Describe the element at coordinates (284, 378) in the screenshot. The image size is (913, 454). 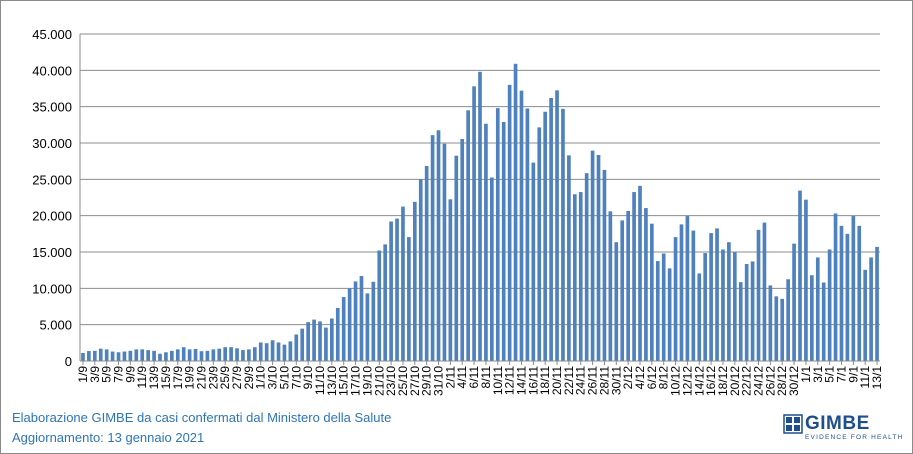
I see `x-tick-label: 5/10` at that location.